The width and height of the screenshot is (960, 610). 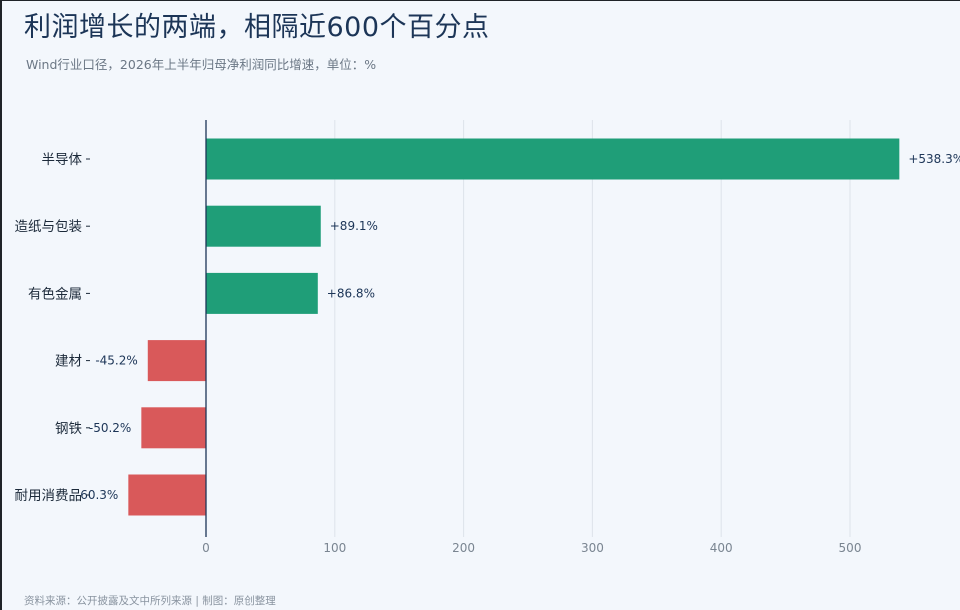 What do you see at coordinates (68, 362) in the screenshot?
I see `category-label-3: 建材` at bounding box center [68, 362].